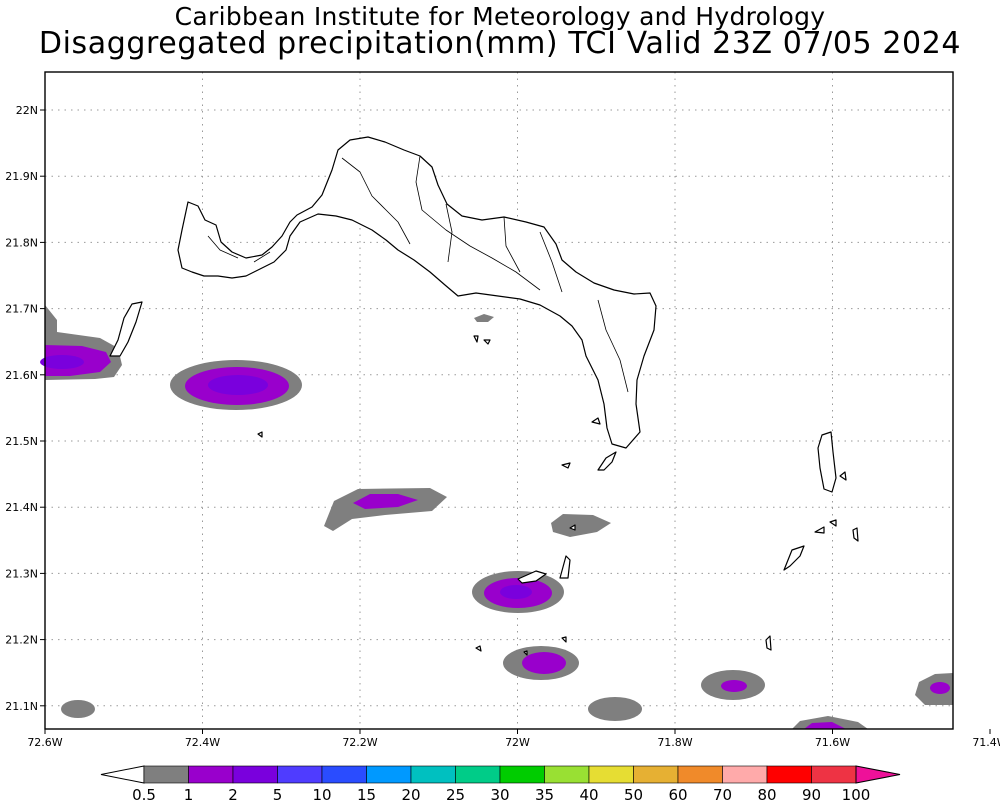  What do you see at coordinates (21, 573) in the screenshot?
I see `lat-tick-label: 21.3N` at bounding box center [21, 573].